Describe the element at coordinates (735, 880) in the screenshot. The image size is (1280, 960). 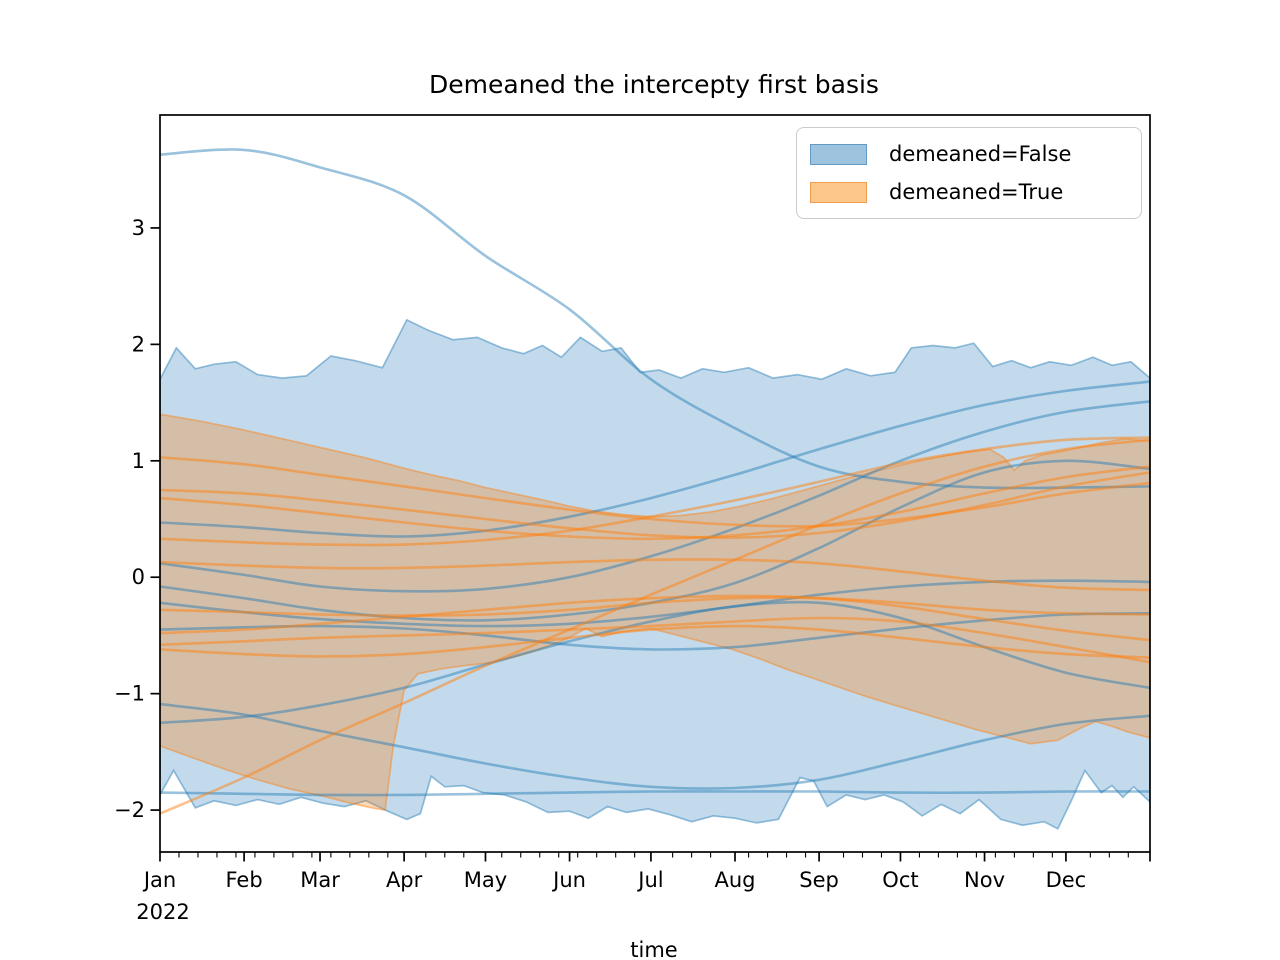
I see `x-tick-label: Aug` at that location.